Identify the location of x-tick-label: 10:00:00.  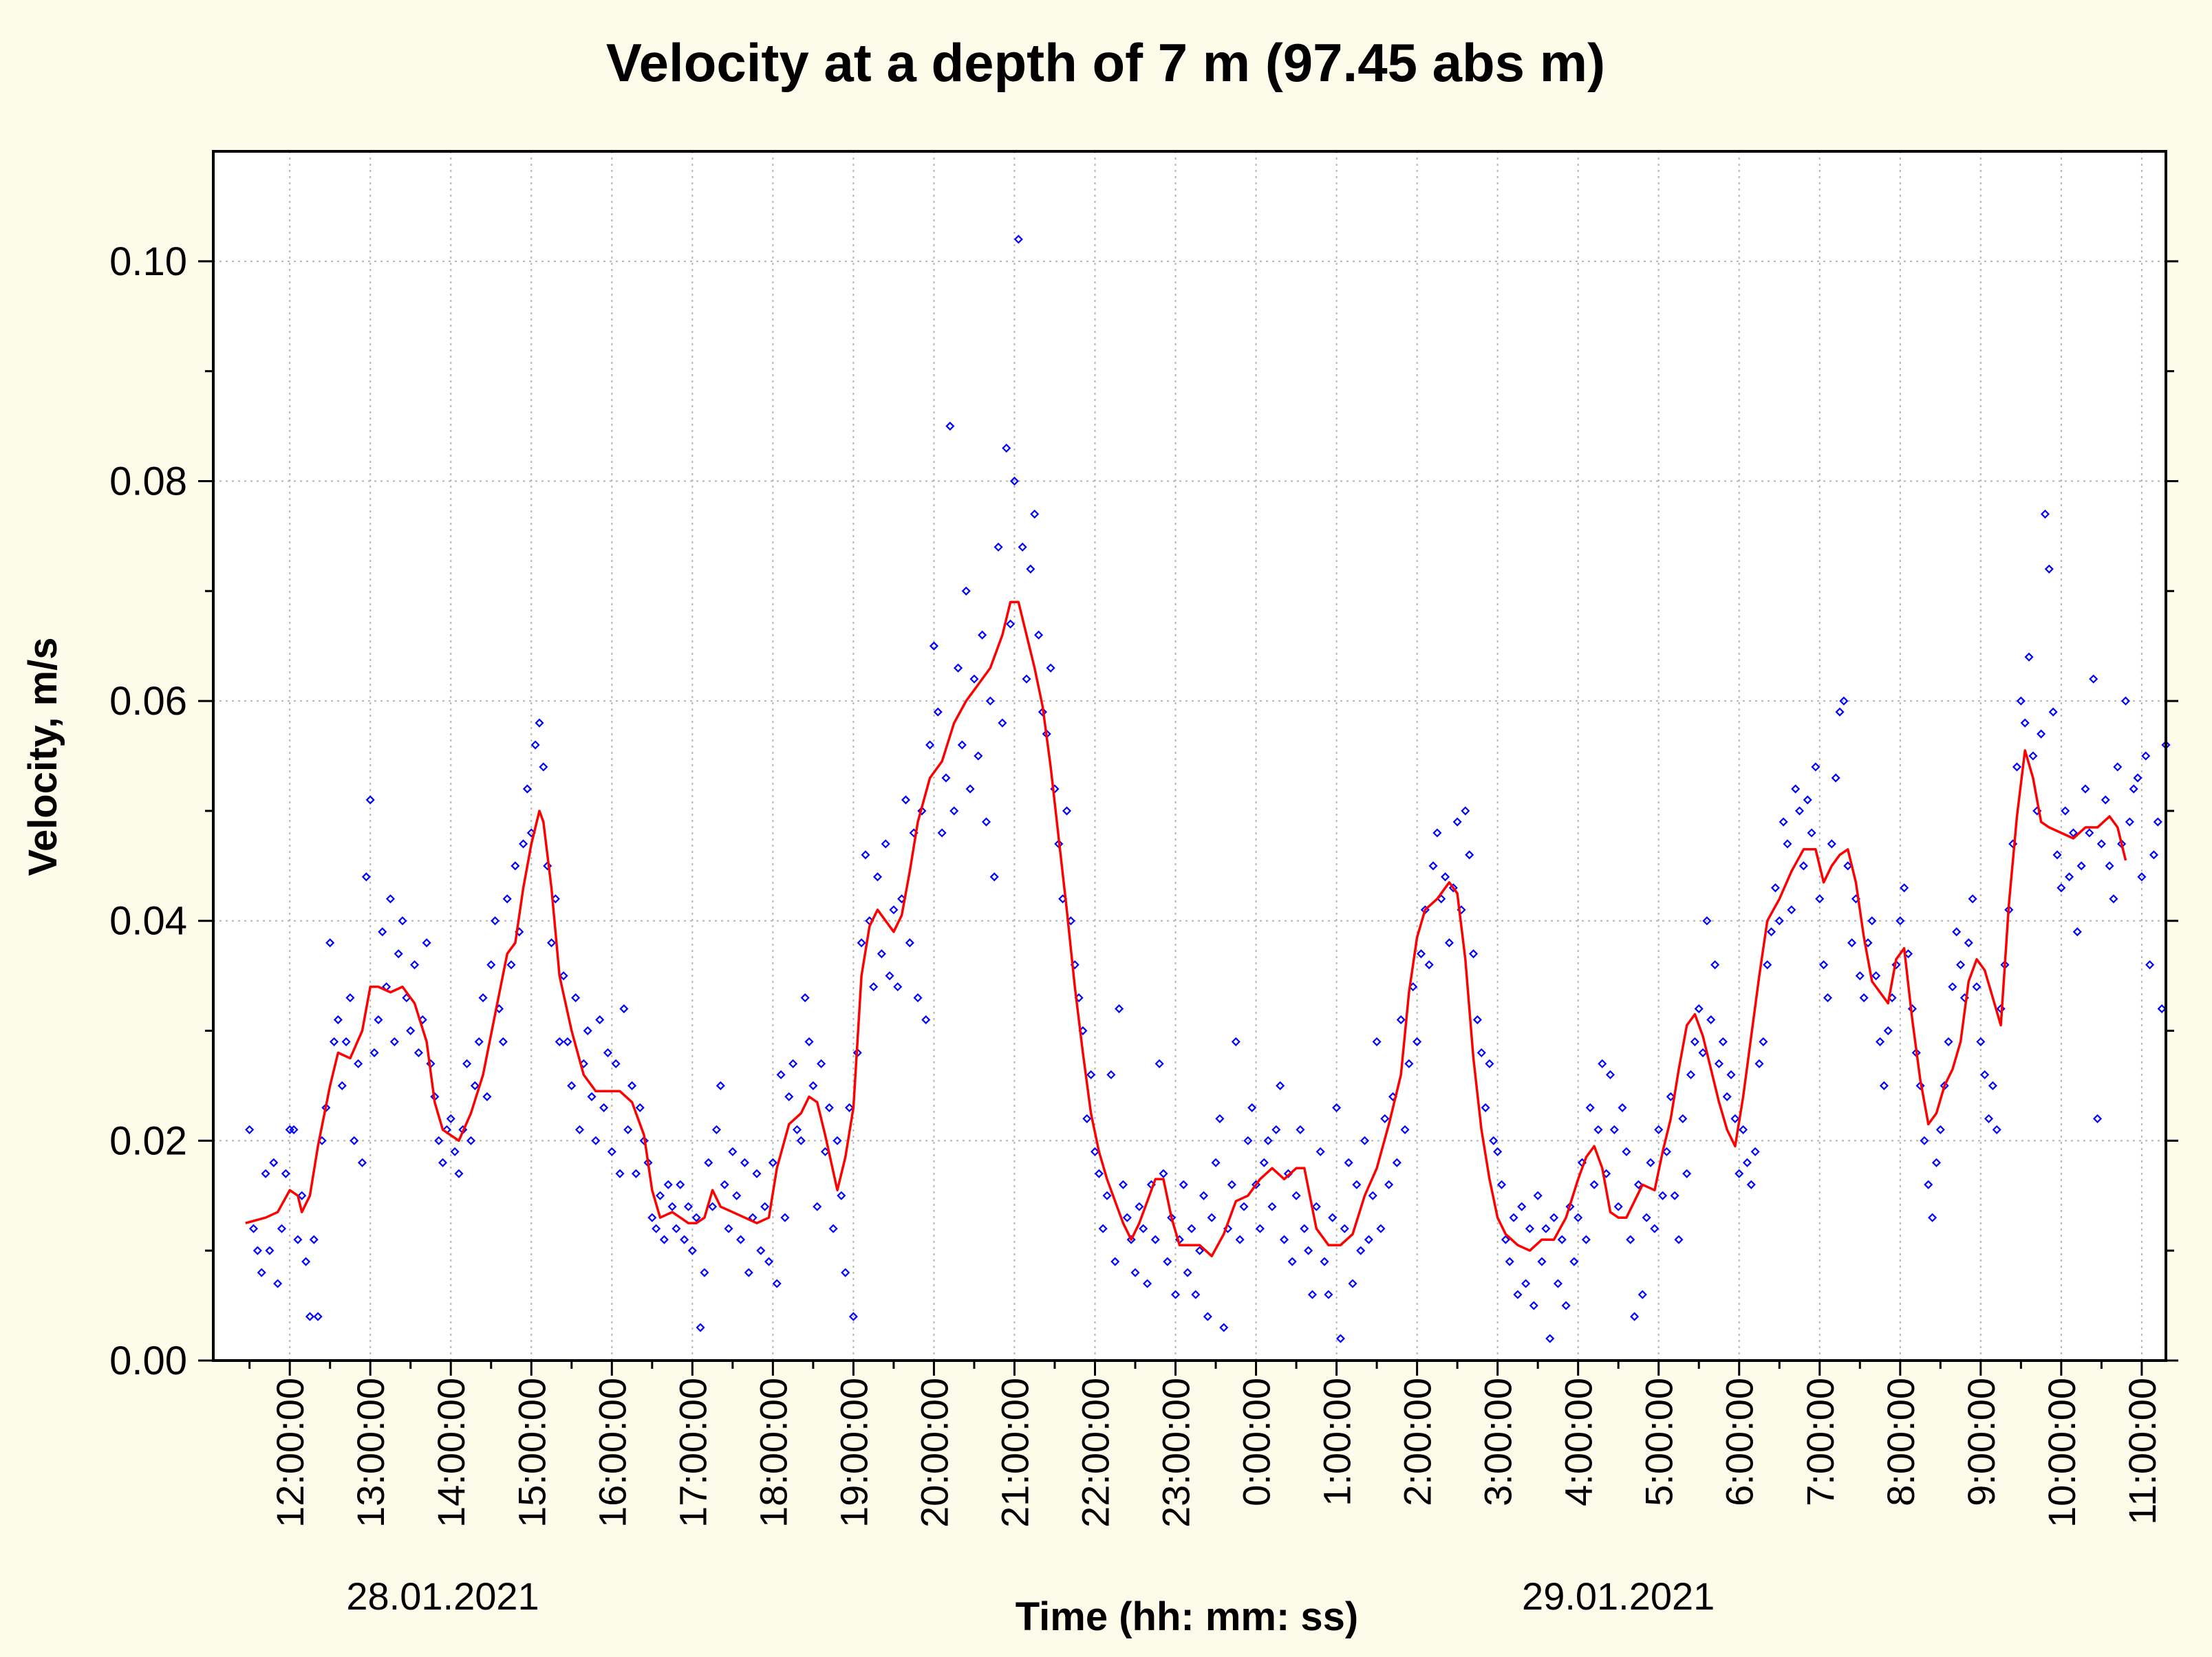
(2061, 1453).